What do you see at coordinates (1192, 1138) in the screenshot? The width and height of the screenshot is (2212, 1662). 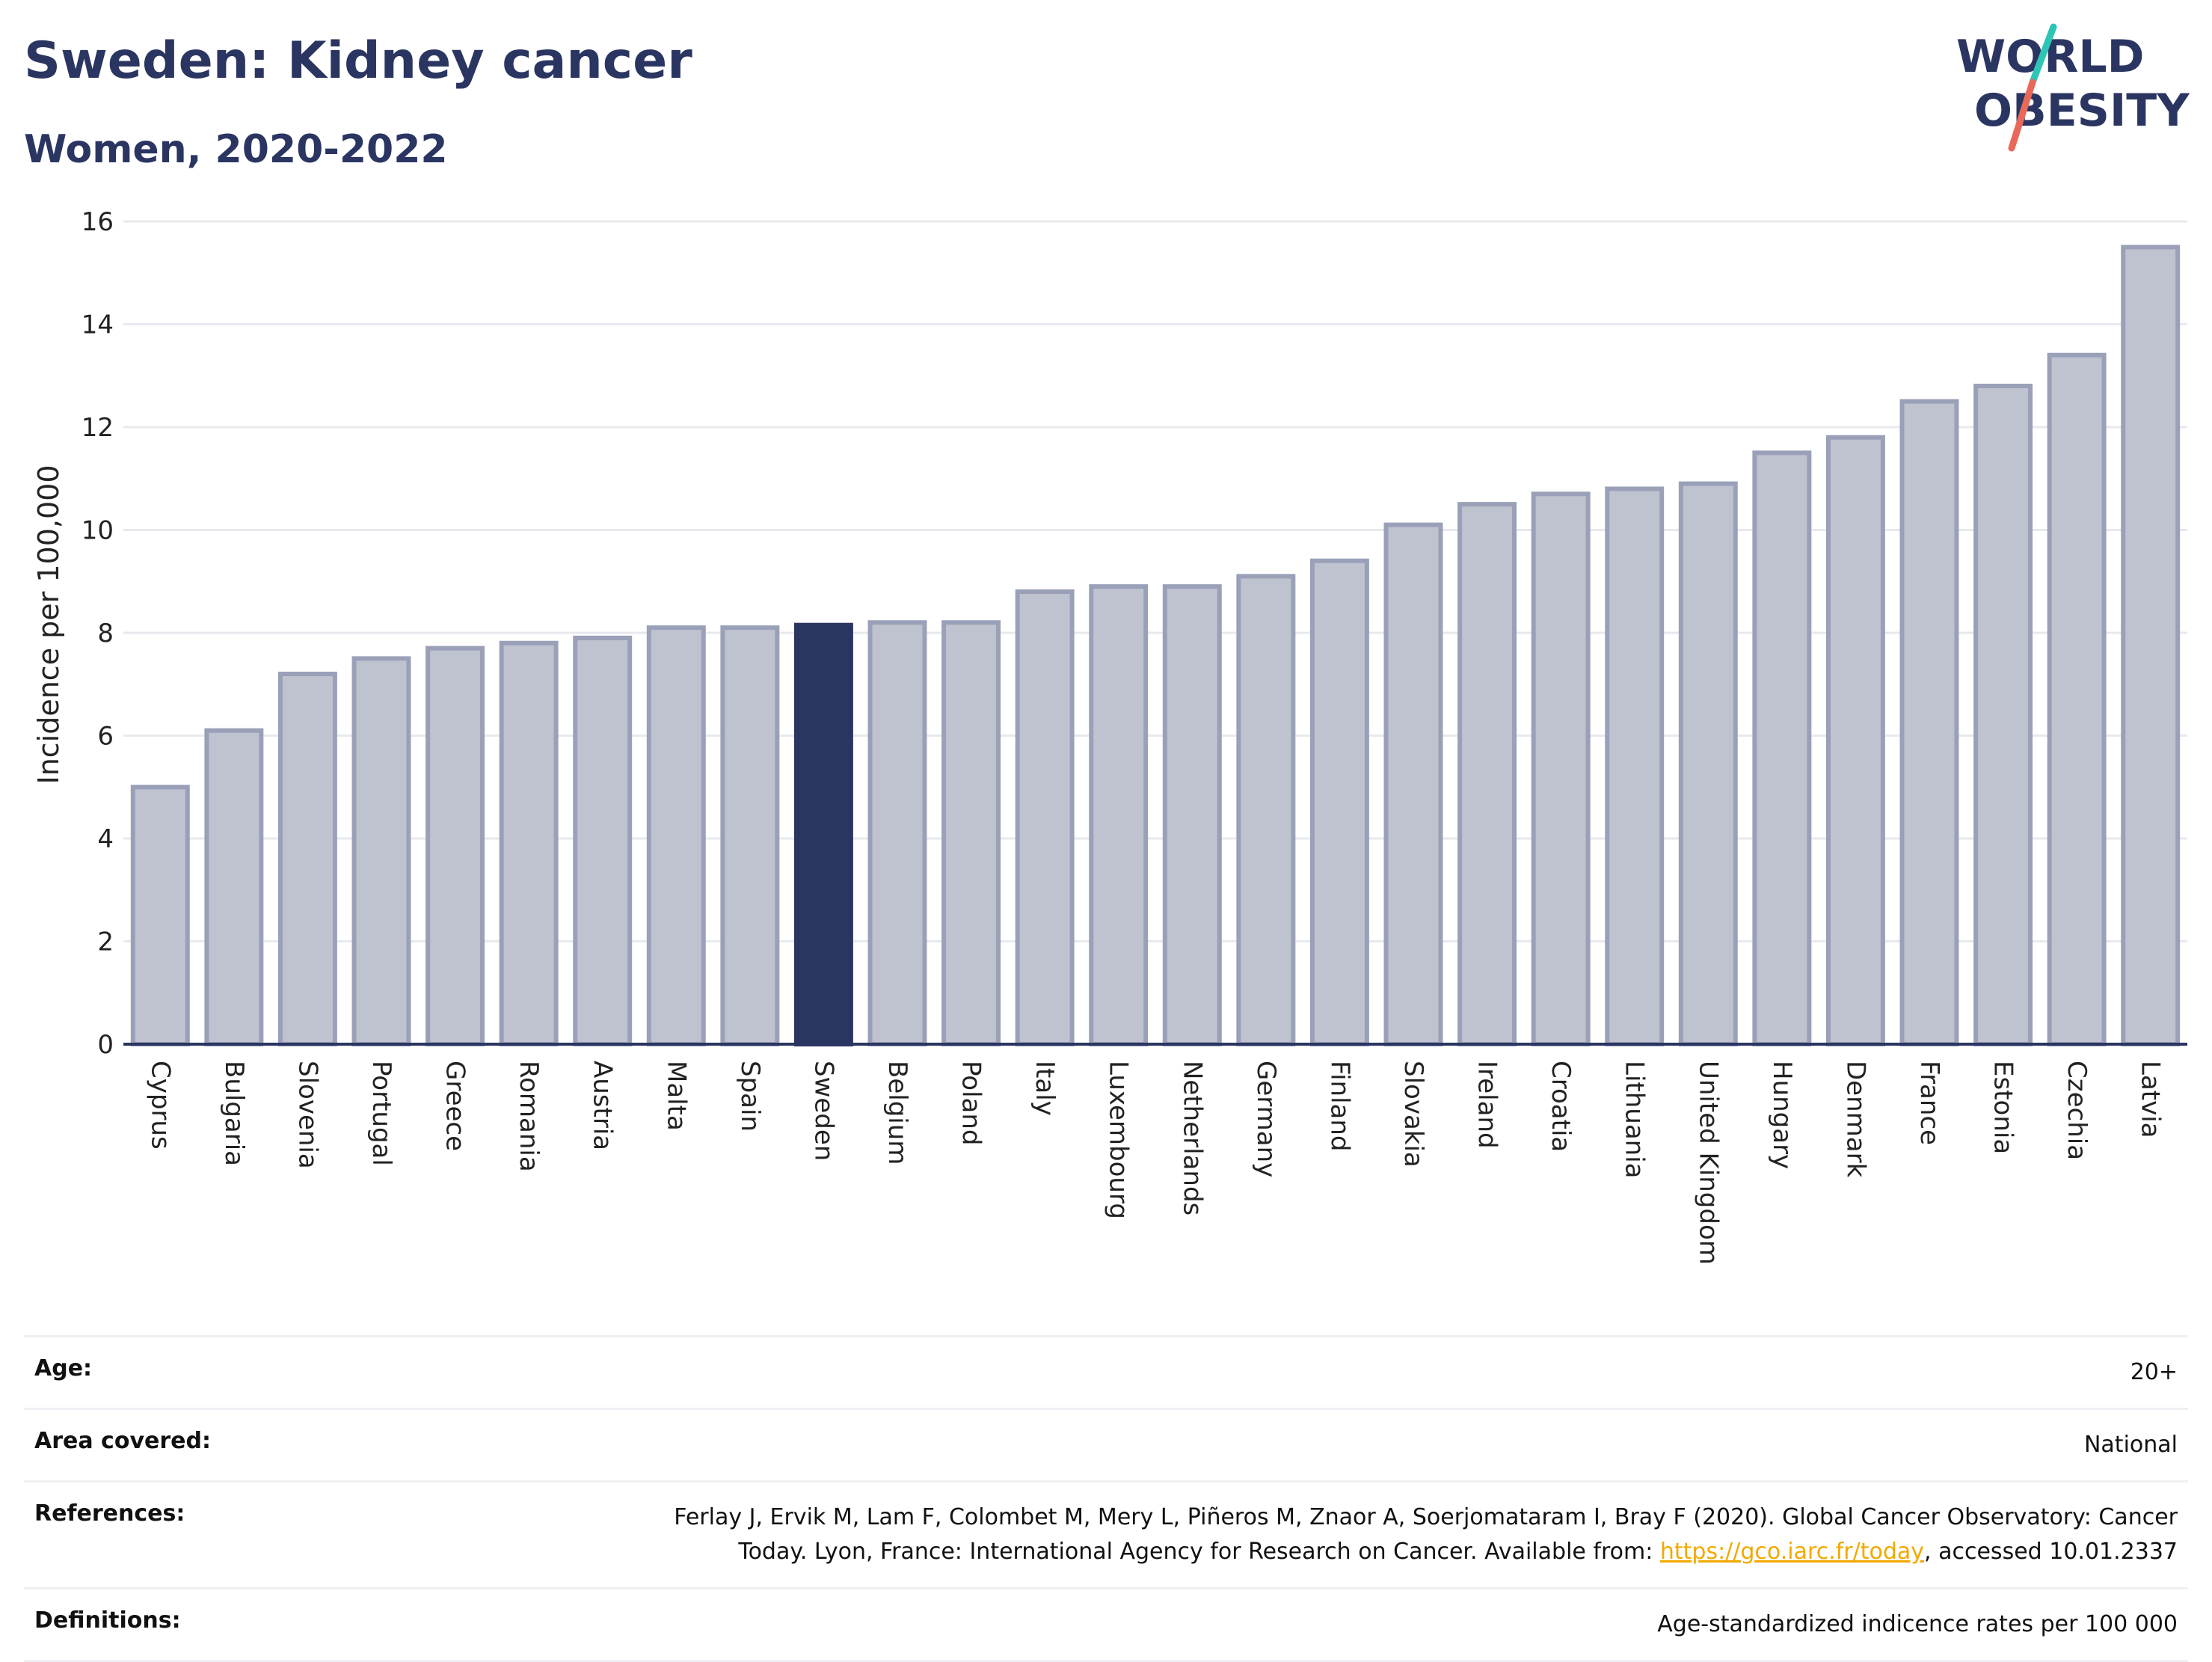 I see `x-tick-label: Netherlands` at bounding box center [1192, 1138].